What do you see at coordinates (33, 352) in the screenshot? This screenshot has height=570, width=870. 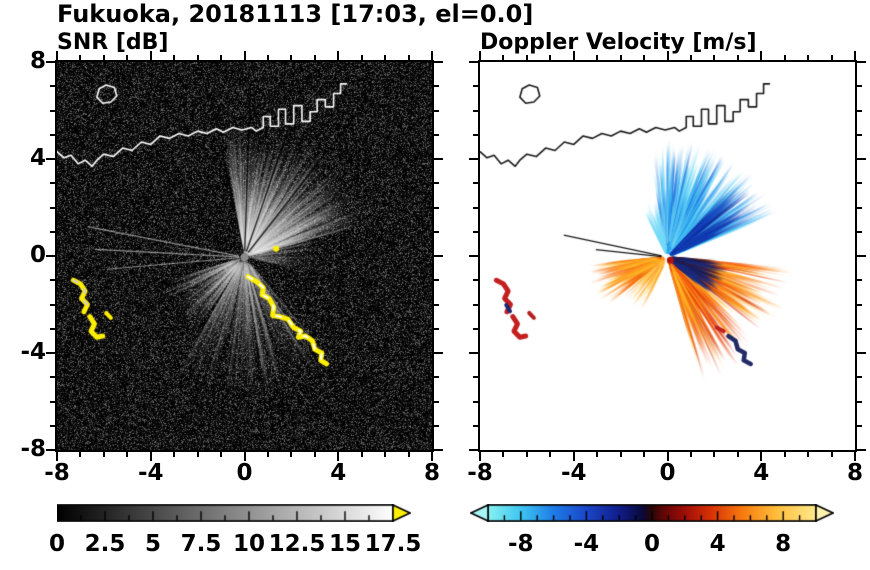 I see `y-tick-label: -4` at bounding box center [33, 352].